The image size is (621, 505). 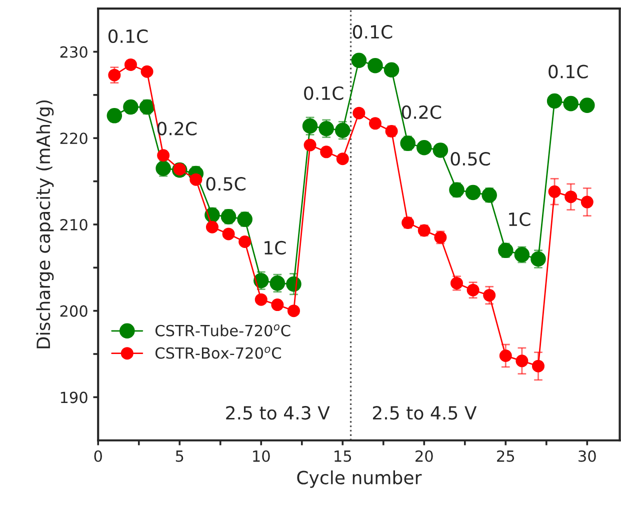 What do you see at coordinates (223, 330) in the screenshot?
I see `legend-label: CSTR-Tube-720$^{o}$C` at bounding box center [223, 330].